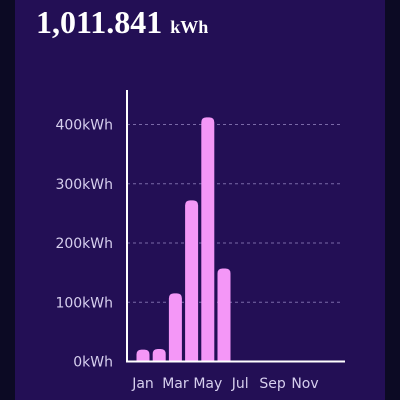 This screenshot has width=400, height=400. I want to click on y-axis-labels: 0kWh 100kWh 200kWh 300kWh 400kWh, so click(84, 244).